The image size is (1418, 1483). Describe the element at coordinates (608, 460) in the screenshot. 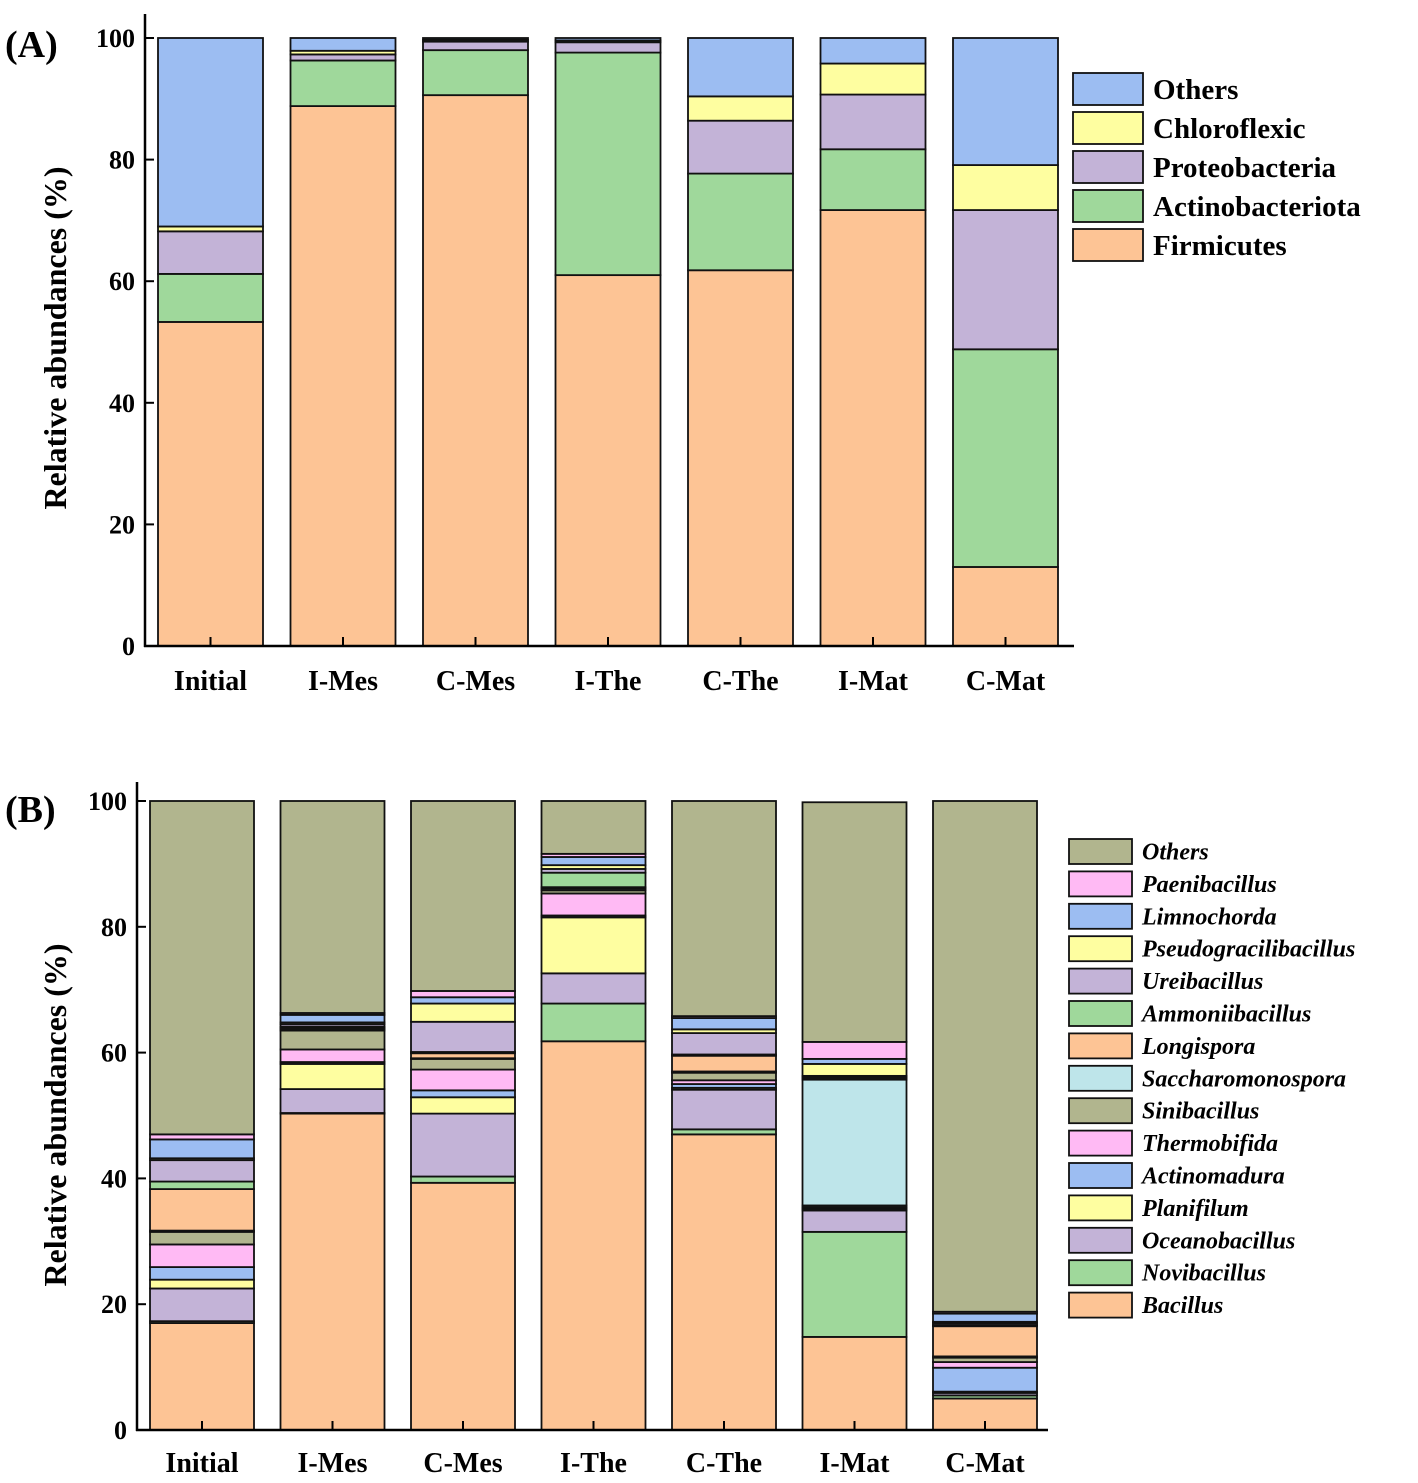

I see `bar-segment-i-the-firmicutes` at that location.